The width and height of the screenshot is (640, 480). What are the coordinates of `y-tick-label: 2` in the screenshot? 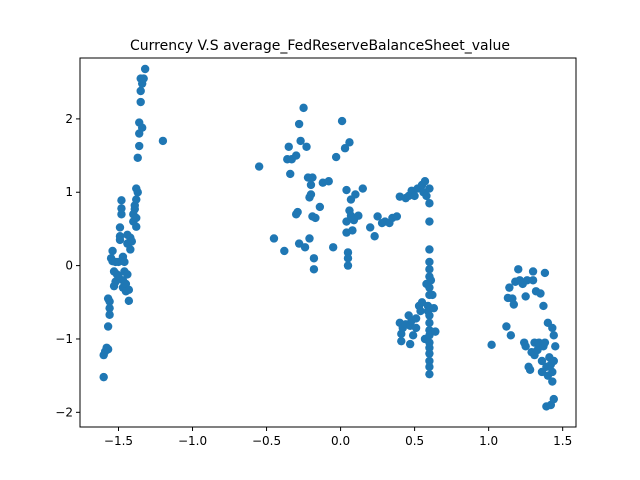 It's located at (69, 119).